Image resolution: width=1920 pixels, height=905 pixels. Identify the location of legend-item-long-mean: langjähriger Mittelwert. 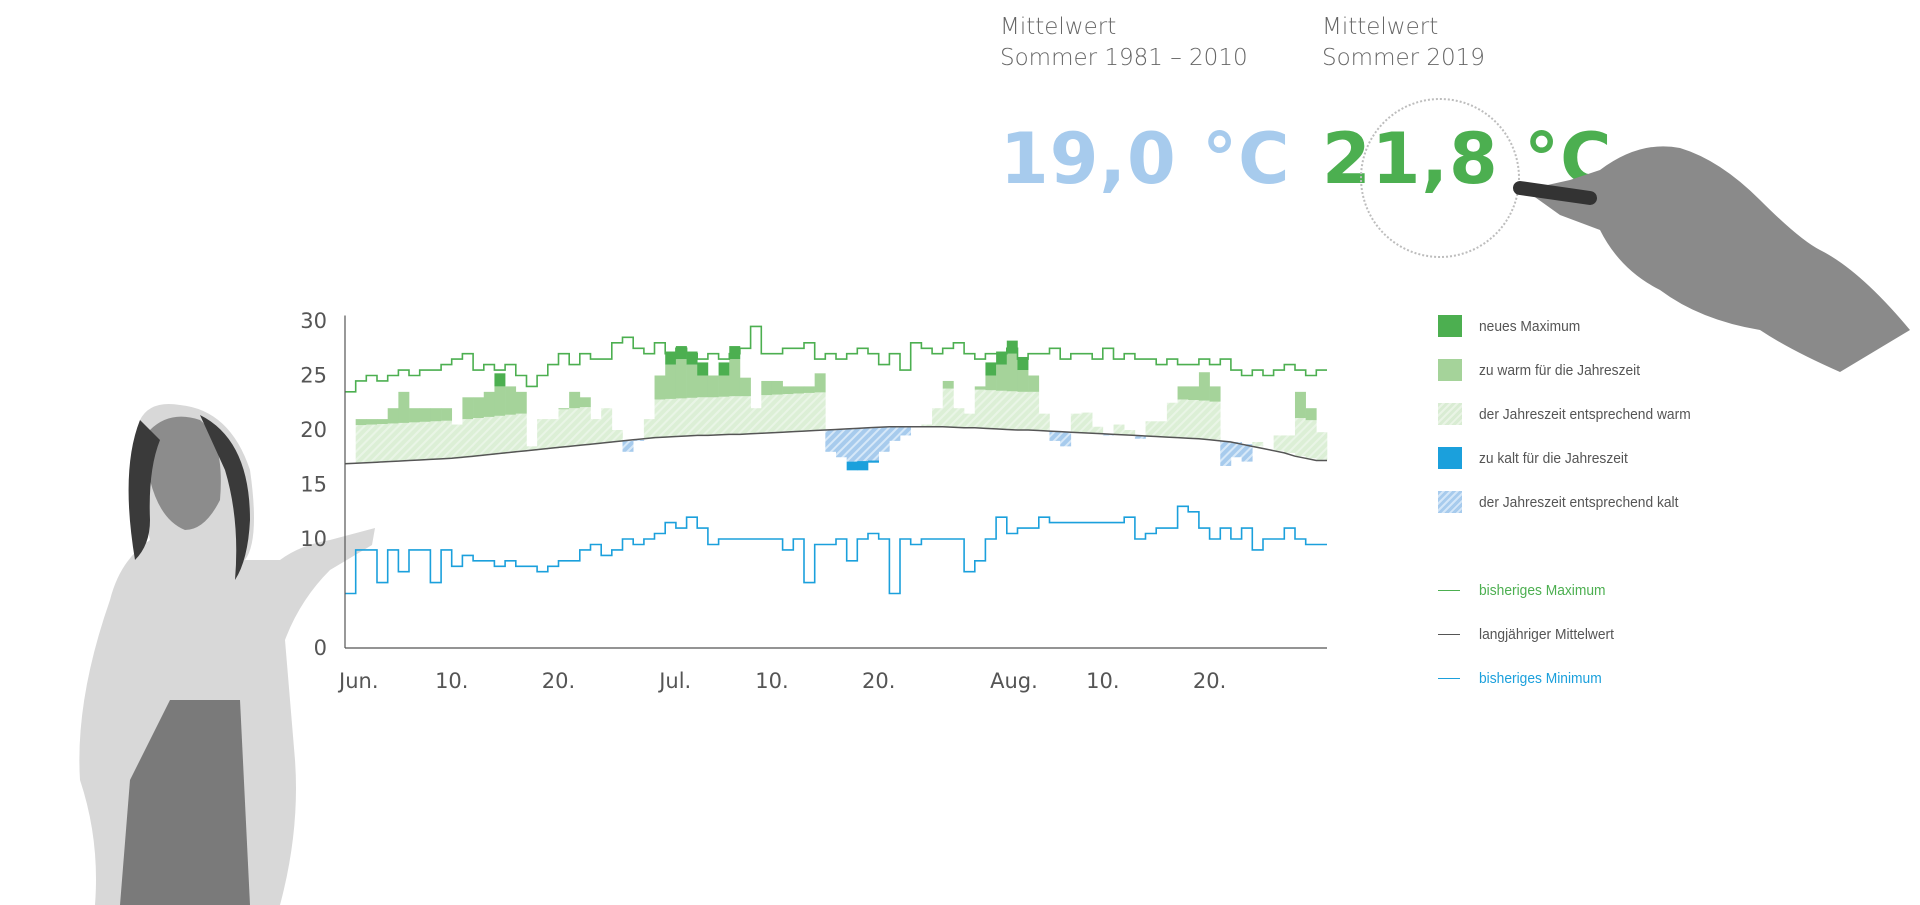
(1532, 634).